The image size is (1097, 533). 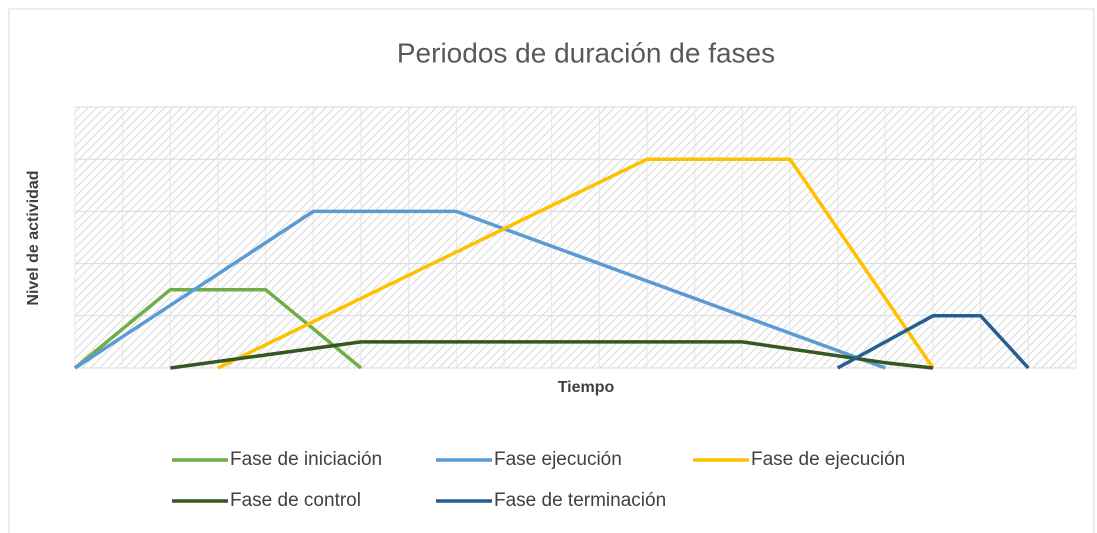 What do you see at coordinates (295, 500) in the screenshot?
I see `legend-label: Fase de control` at bounding box center [295, 500].